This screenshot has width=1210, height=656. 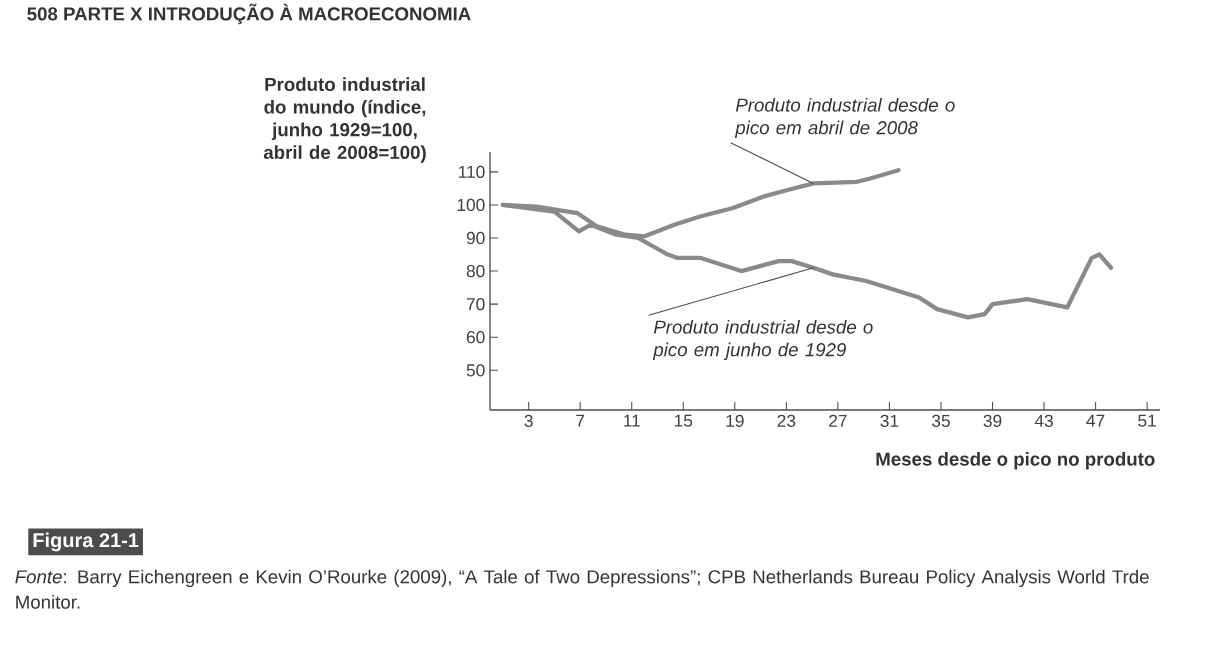 What do you see at coordinates (582, 589) in the screenshot?
I see `text: Fonte: Barry Eichengreen e Kevin O’Rourke (2009), “A Tale of Two Depressions”; CPB Netherlands Bureau Policy Analysis World Trde Monitor.` at bounding box center [582, 589].